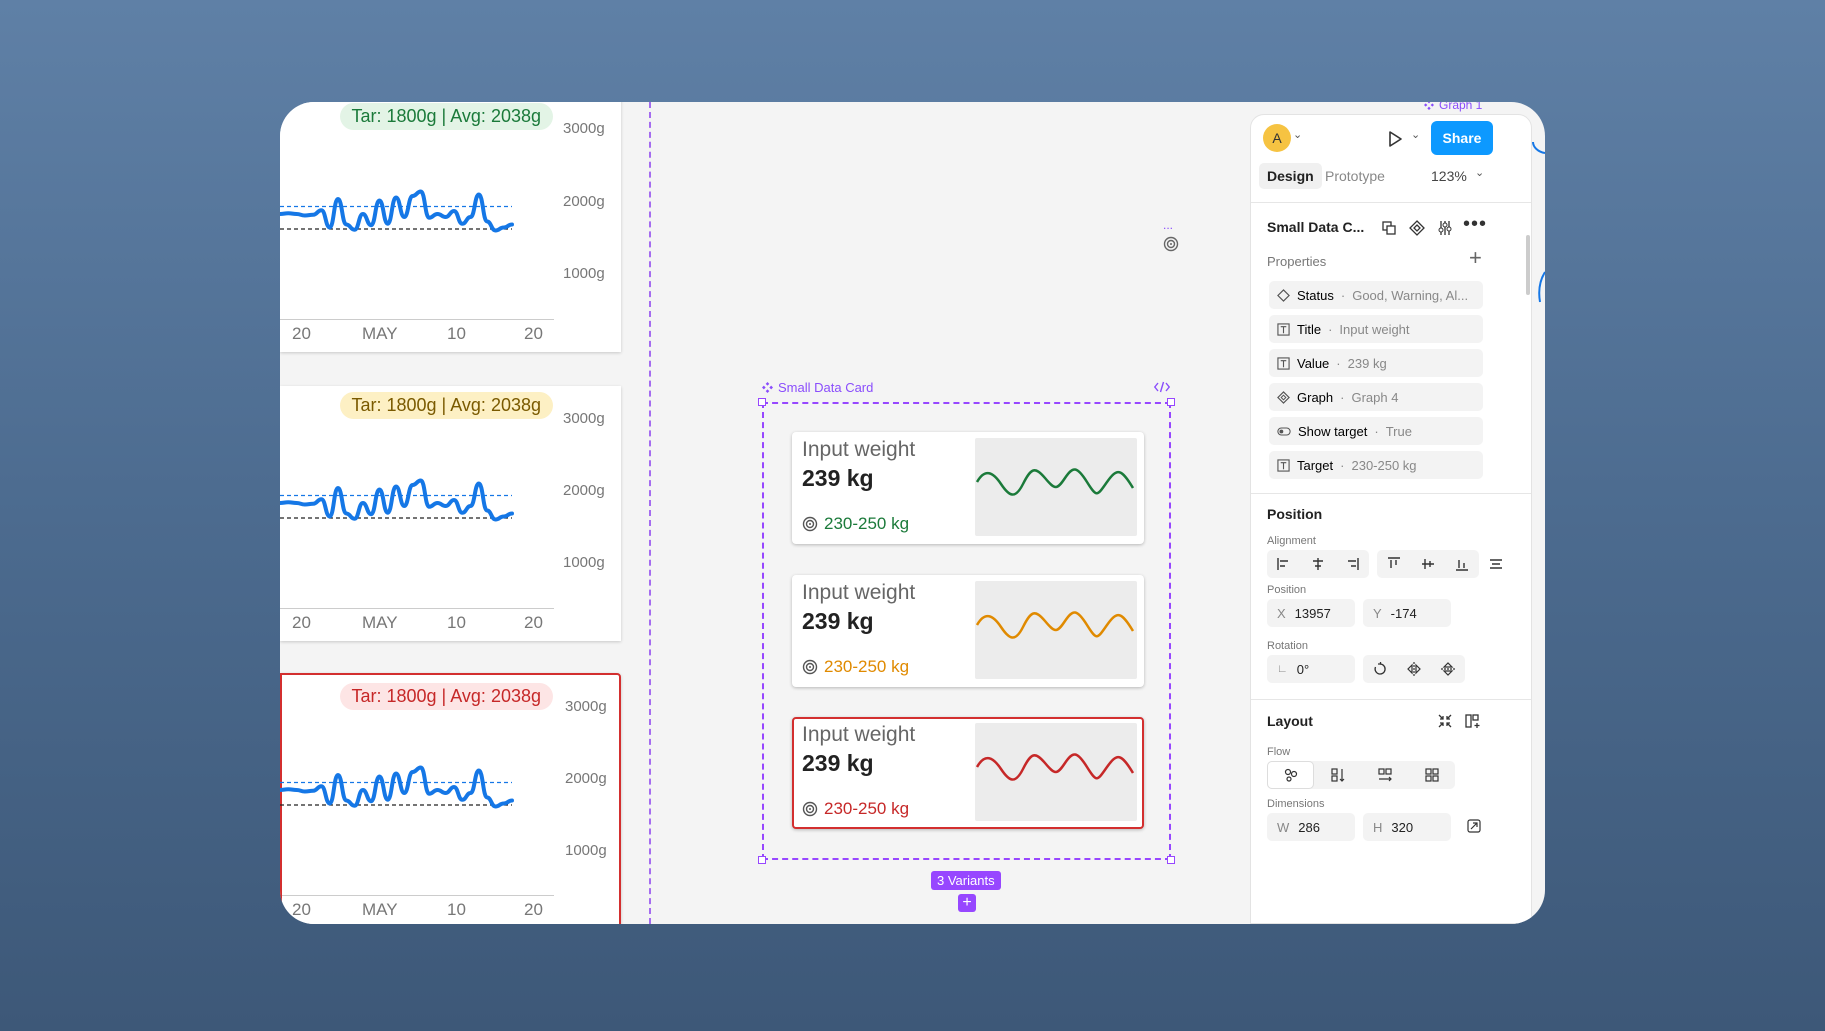  What do you see at coordinates (1473, 721) in the screenshot?
I see `auto-layout-icon` at bounding box center [1473, 721].